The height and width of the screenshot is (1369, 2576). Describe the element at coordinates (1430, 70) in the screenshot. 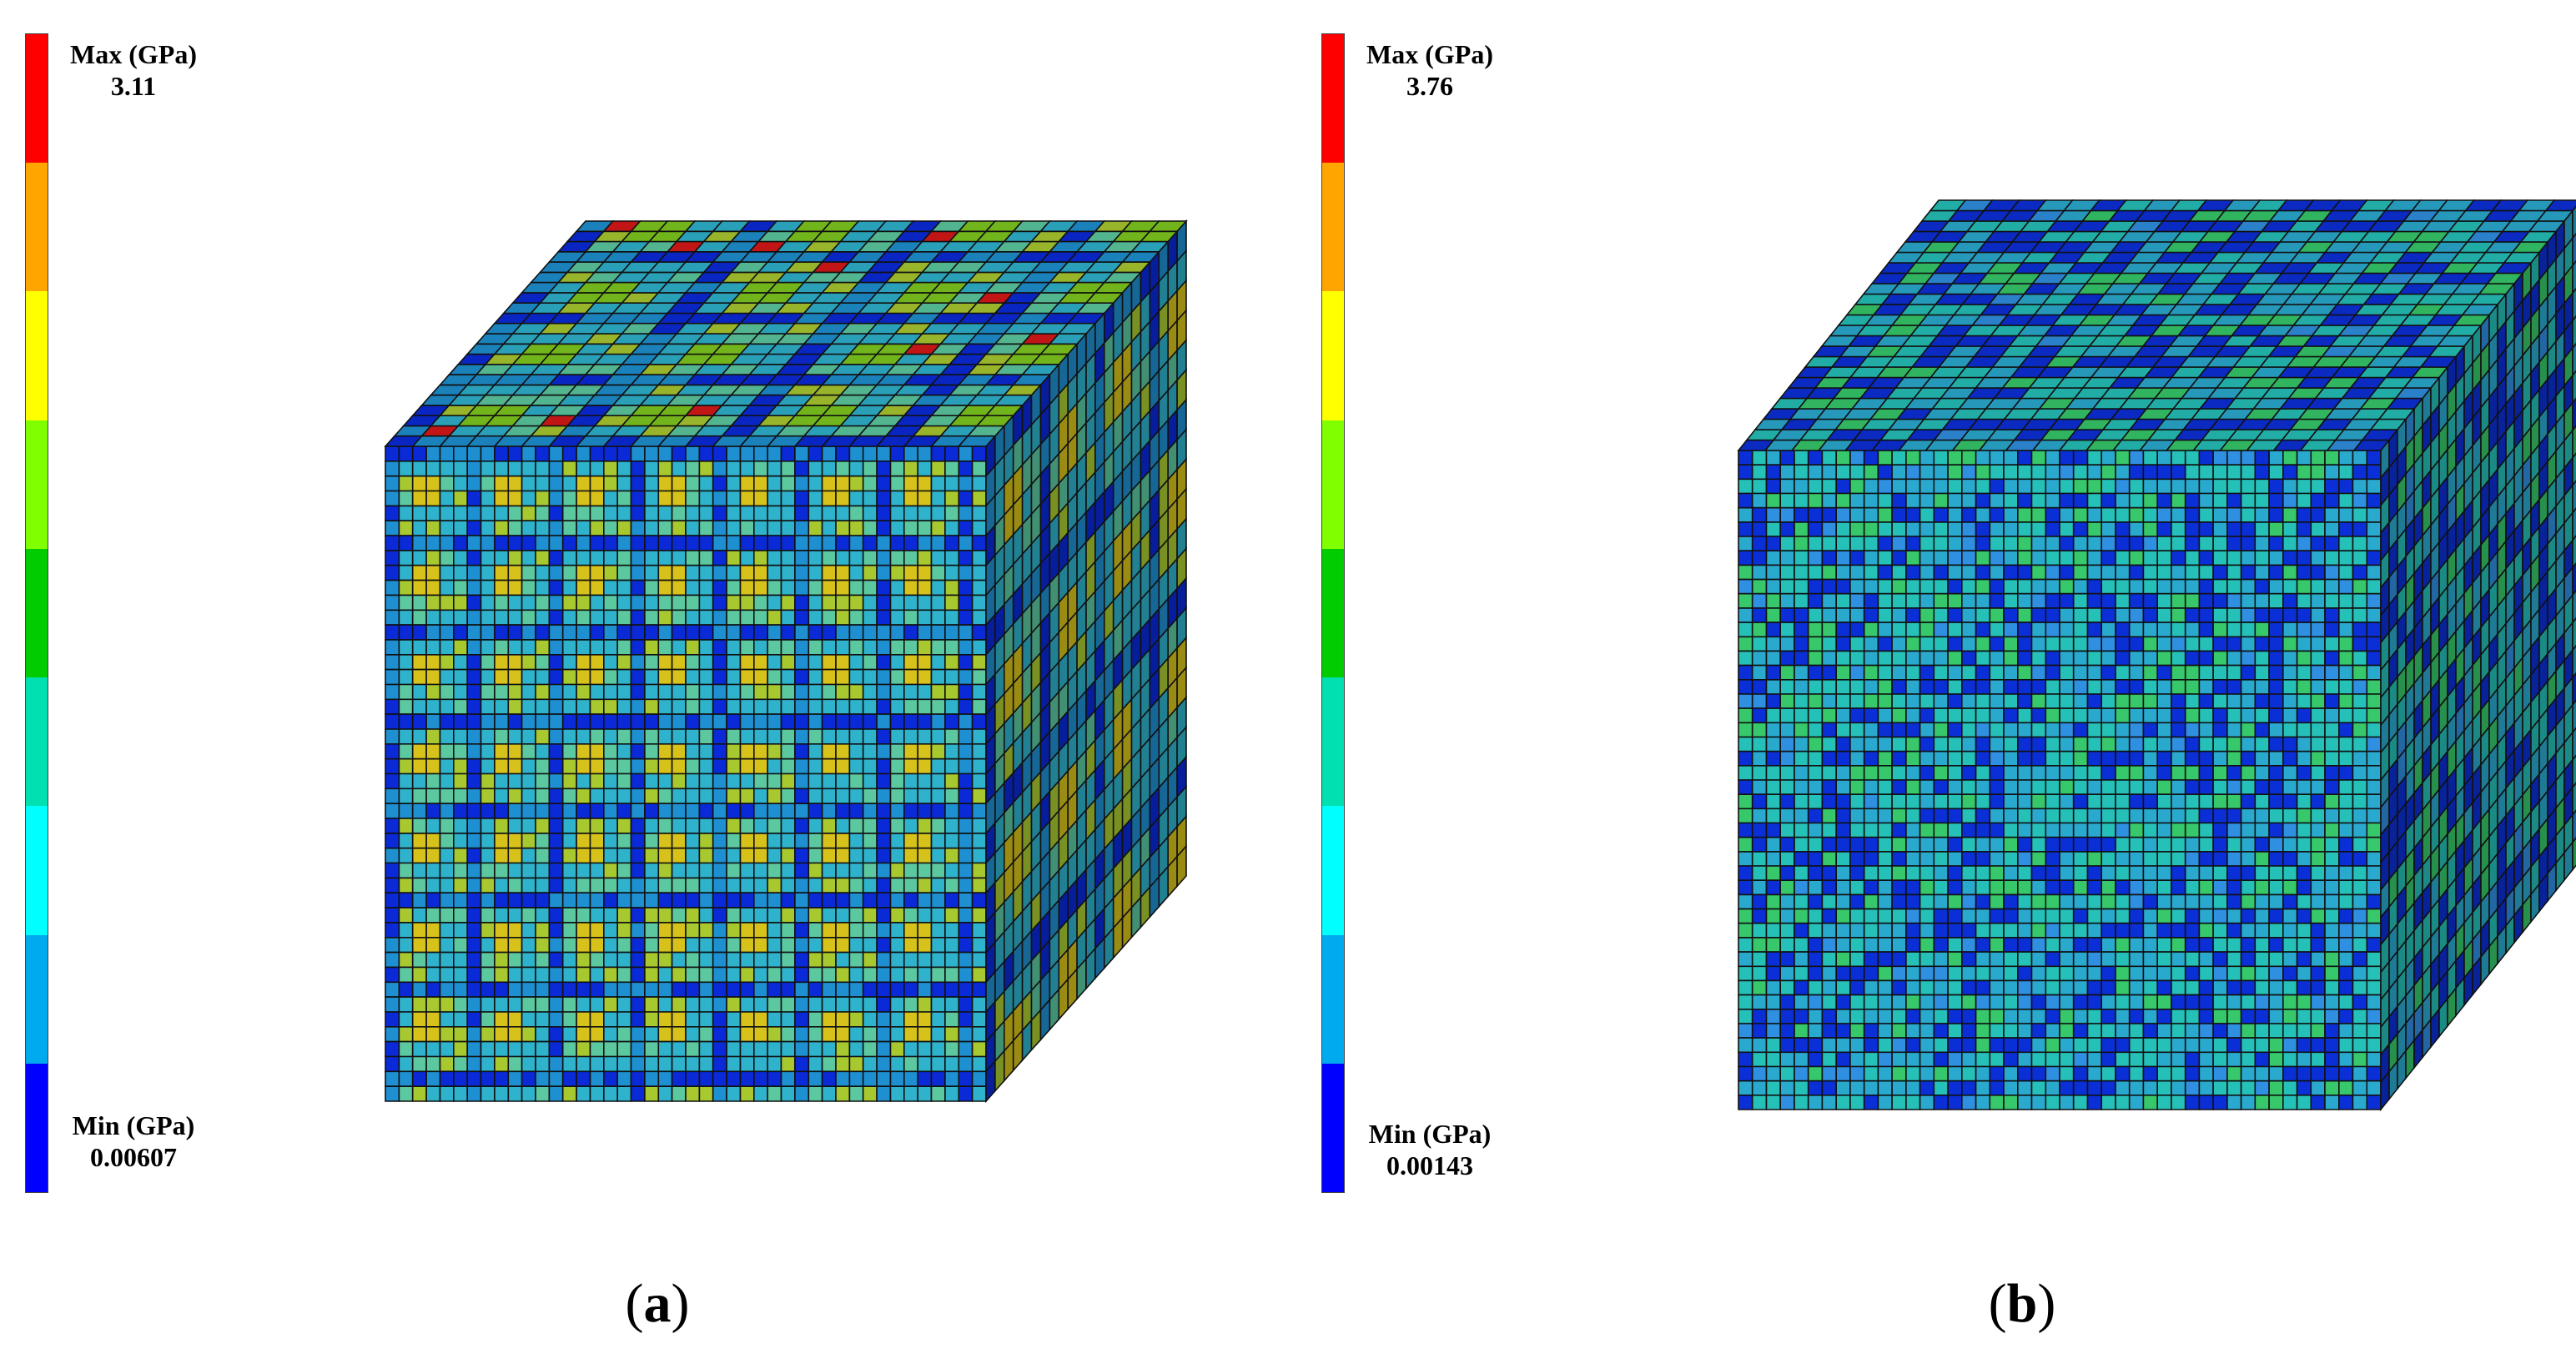

I see `max-legend-label-b: Max (GPa) 3.76` at that location.